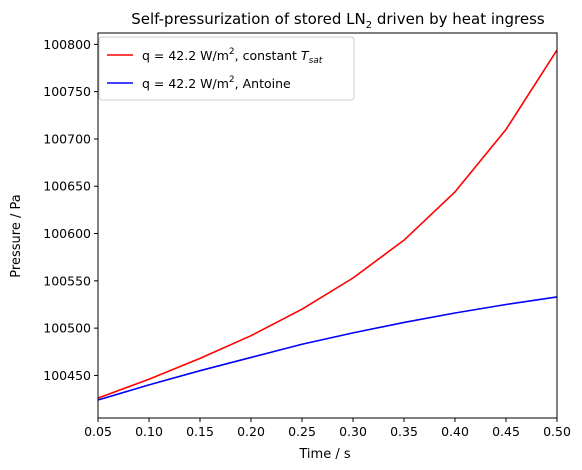 This screenshot has height=470, width=582. Describe the element at coordinates (251, 431) in the screenshot. I see `x-tick-label: 0.20` at that location.